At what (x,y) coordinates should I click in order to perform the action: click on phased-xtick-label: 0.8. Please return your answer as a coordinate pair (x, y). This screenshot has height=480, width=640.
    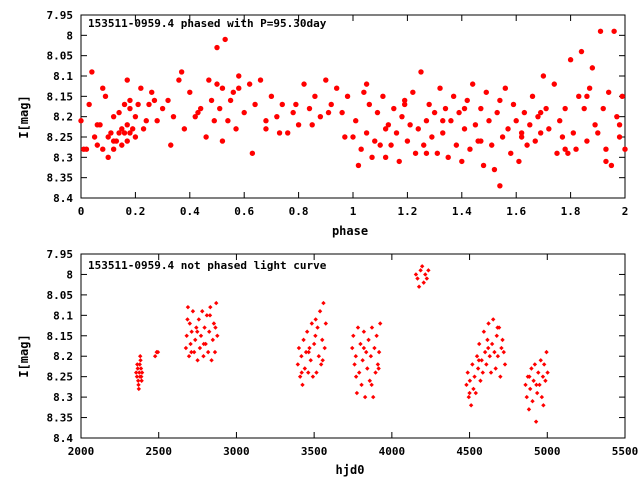
    Looking at the image, I should click on (299, 211).